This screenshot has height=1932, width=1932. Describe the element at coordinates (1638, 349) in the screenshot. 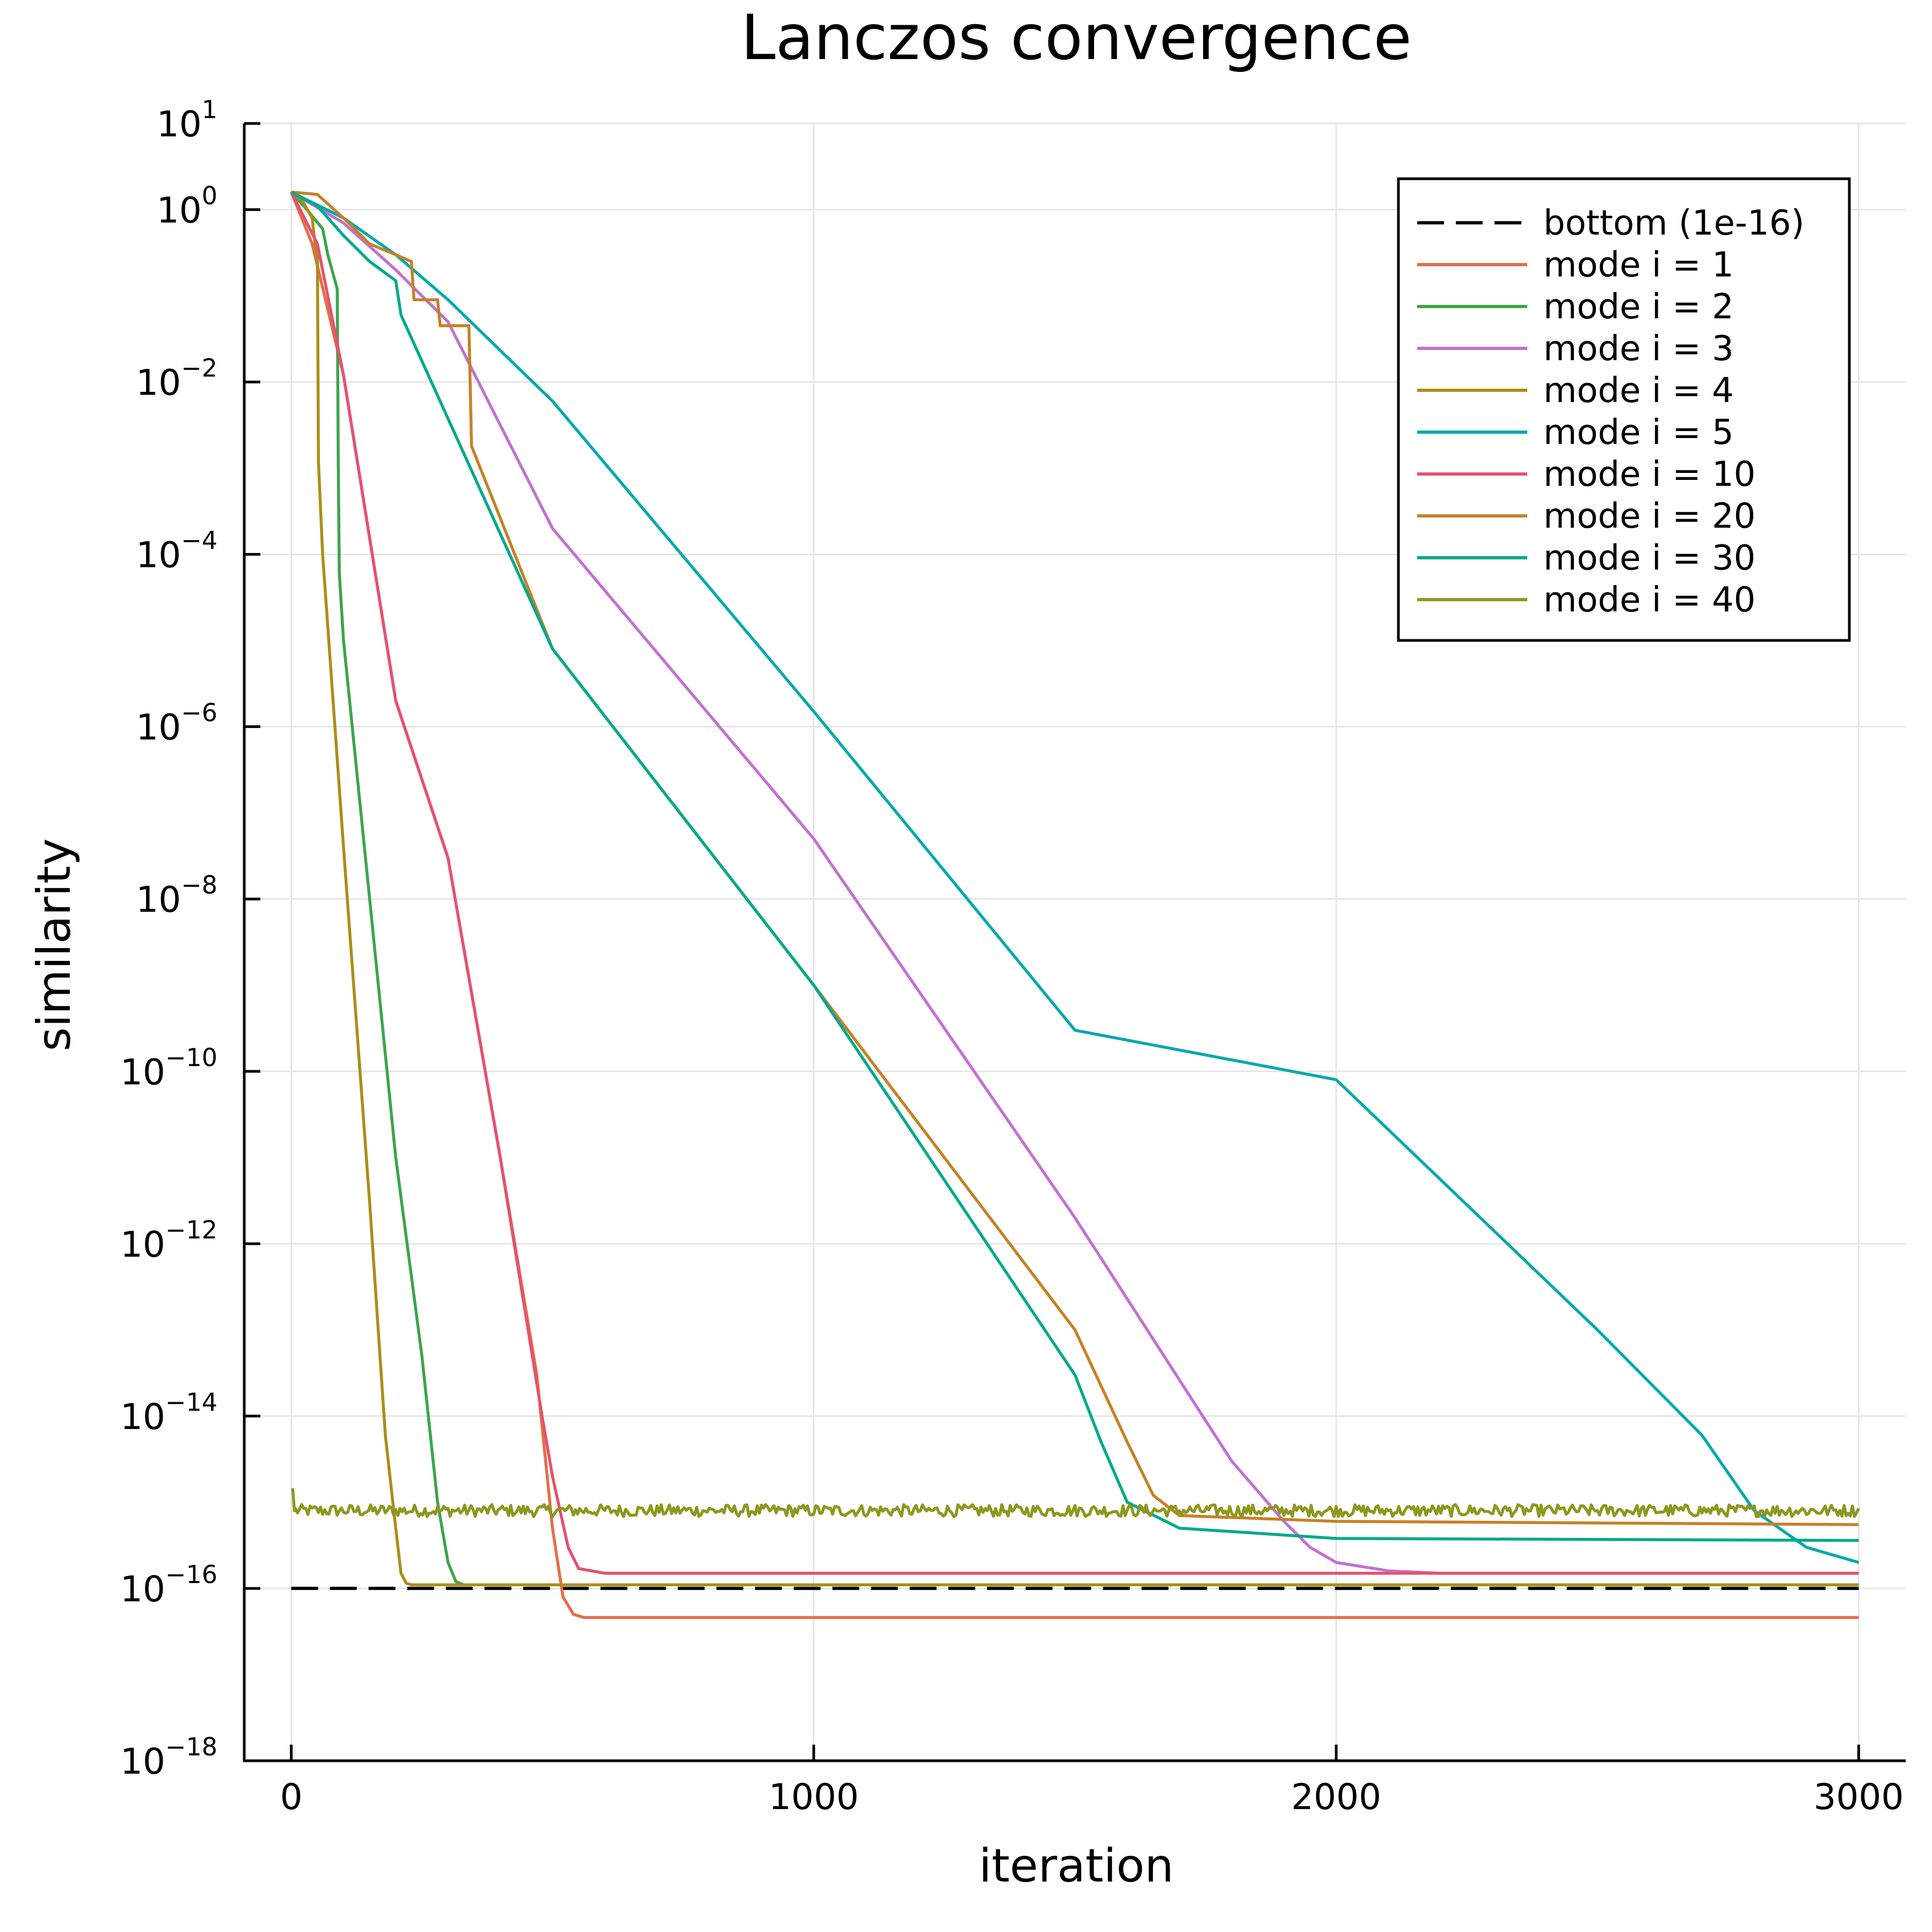

I see `legend-label: mode i = 3` at that location.